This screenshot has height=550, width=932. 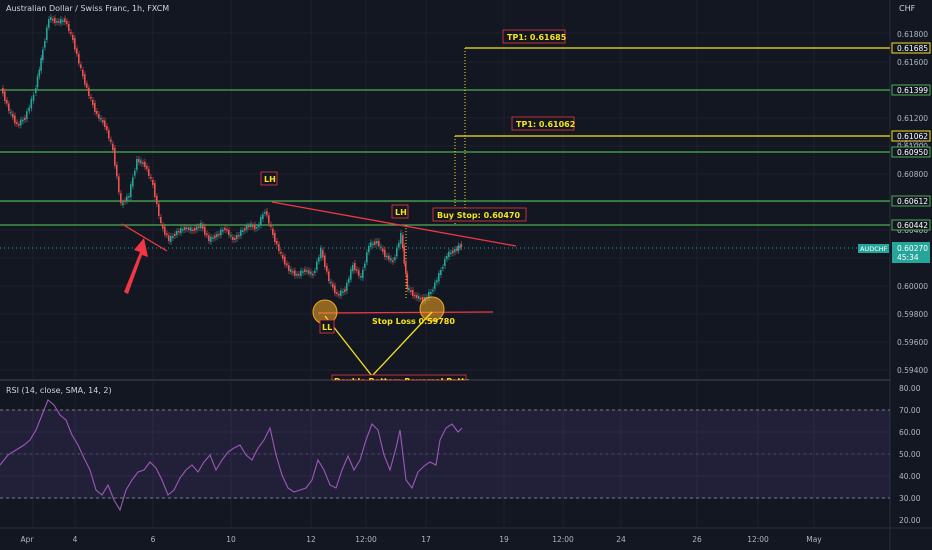 I want to click on price-tick: 0.59400, so click(x=912, y=370).